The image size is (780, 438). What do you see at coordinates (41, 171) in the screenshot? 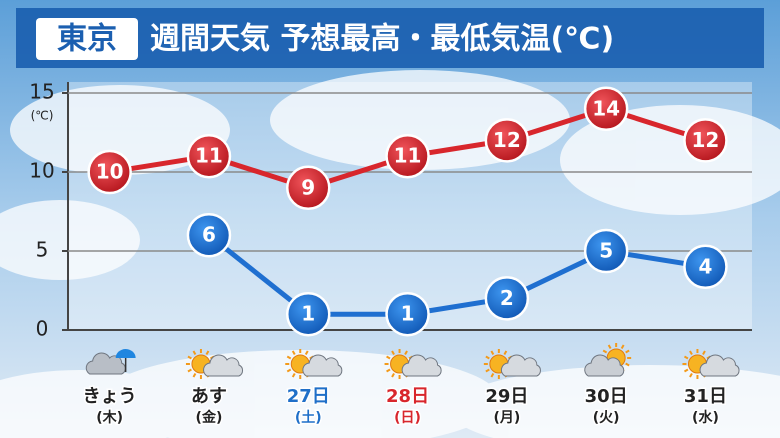
I see `y-tick-label: 10` at bounding box center [41, 171].